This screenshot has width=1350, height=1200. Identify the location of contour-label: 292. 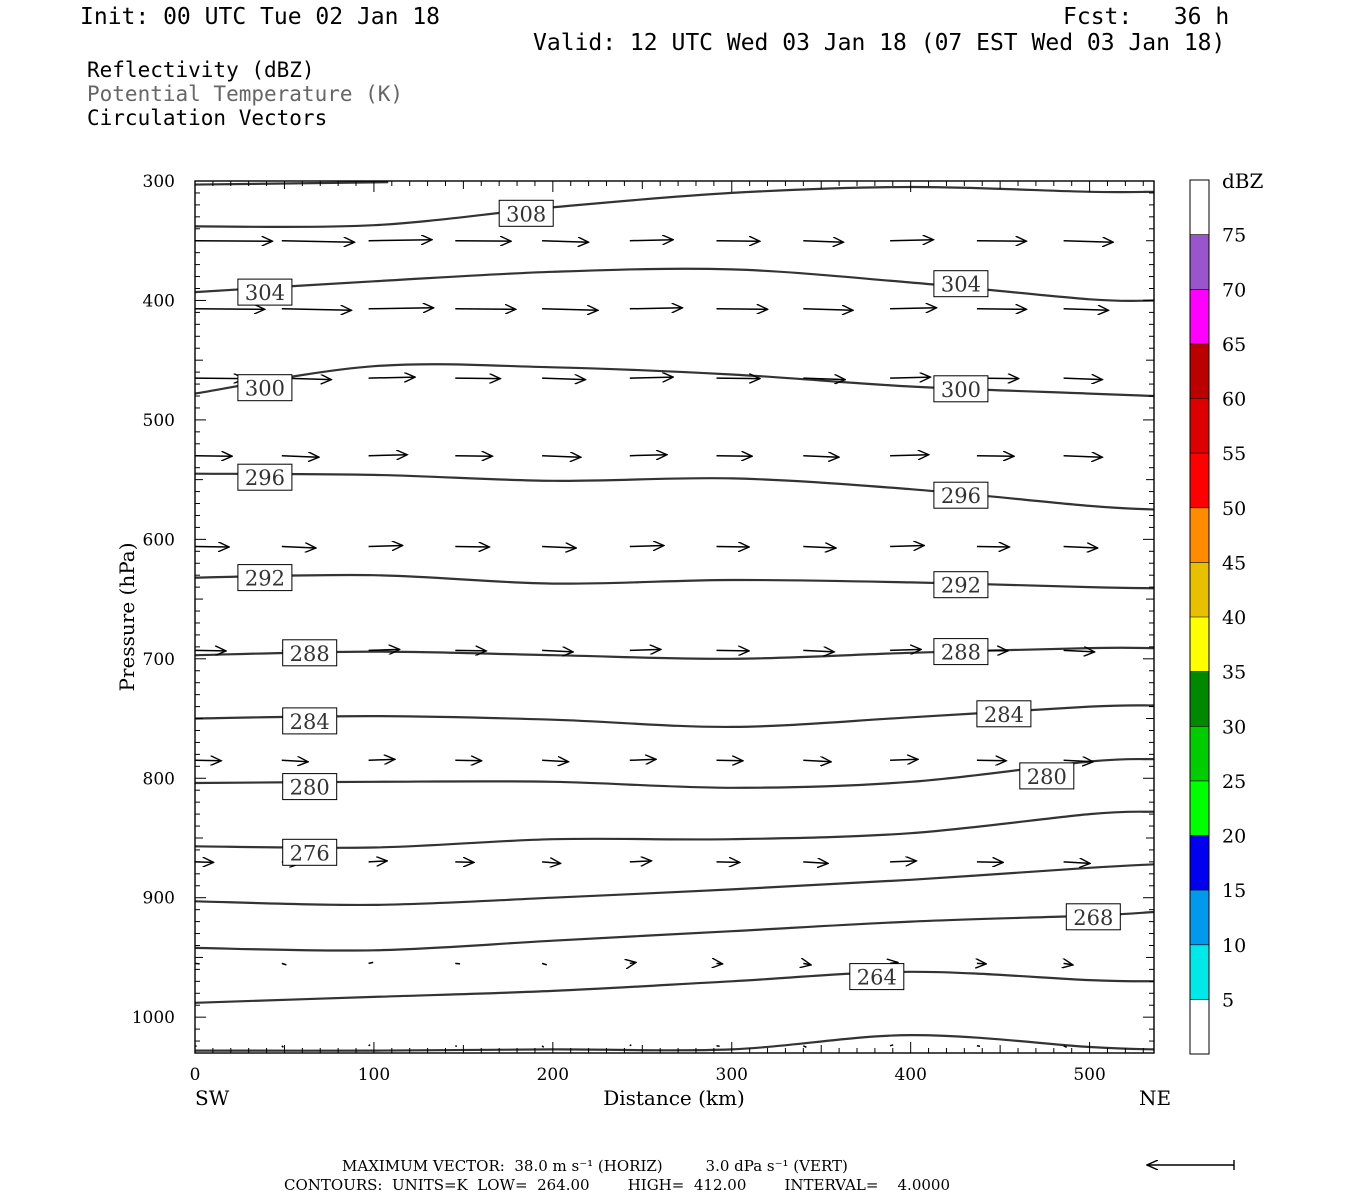
(961, 586).